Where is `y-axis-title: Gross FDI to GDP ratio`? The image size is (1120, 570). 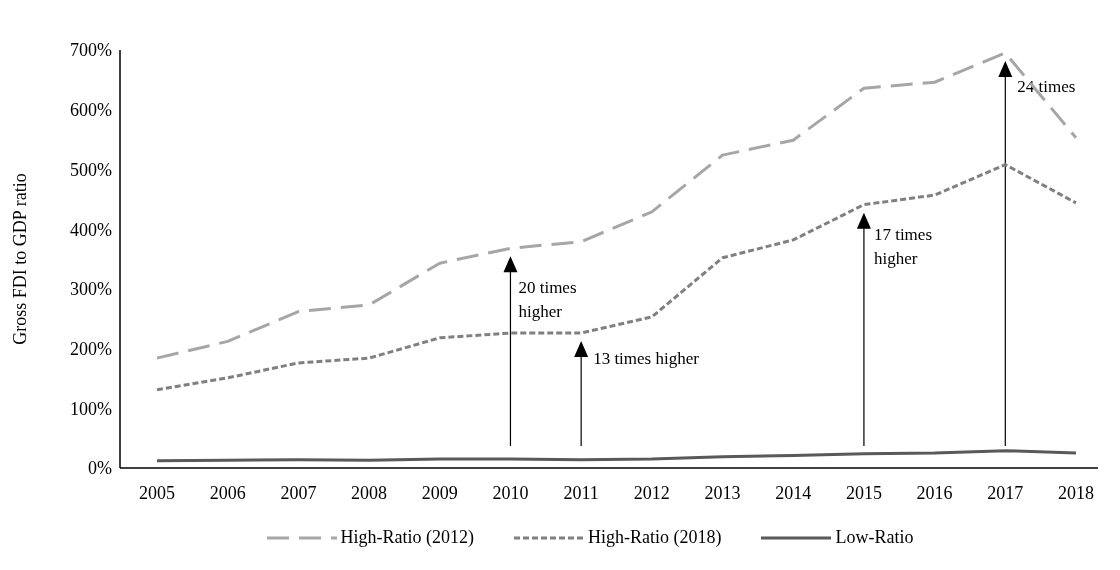
y-axis-title: Gross FDI to GDP ratio is located at coordinates (20, 259).